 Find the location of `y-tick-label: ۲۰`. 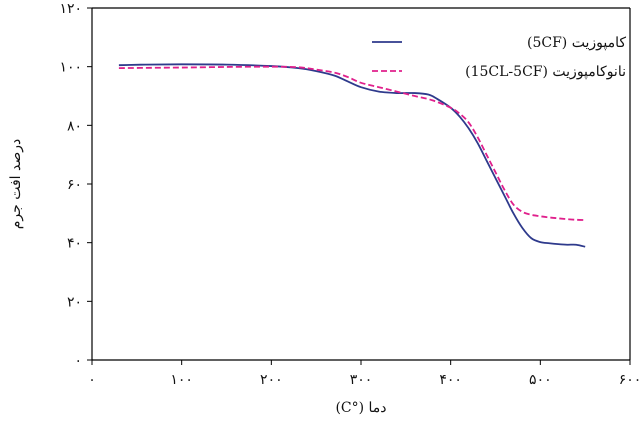

y-tick-label: ۲۰ is located at coordinates (74, 302).